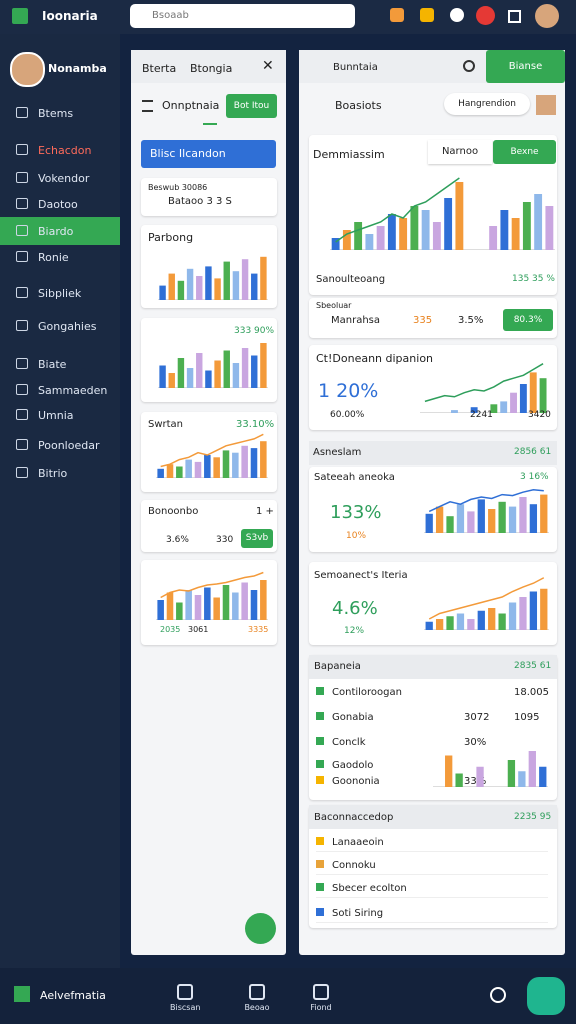  I want to click on section-title: Baconnaccedop, so click(354, 817).